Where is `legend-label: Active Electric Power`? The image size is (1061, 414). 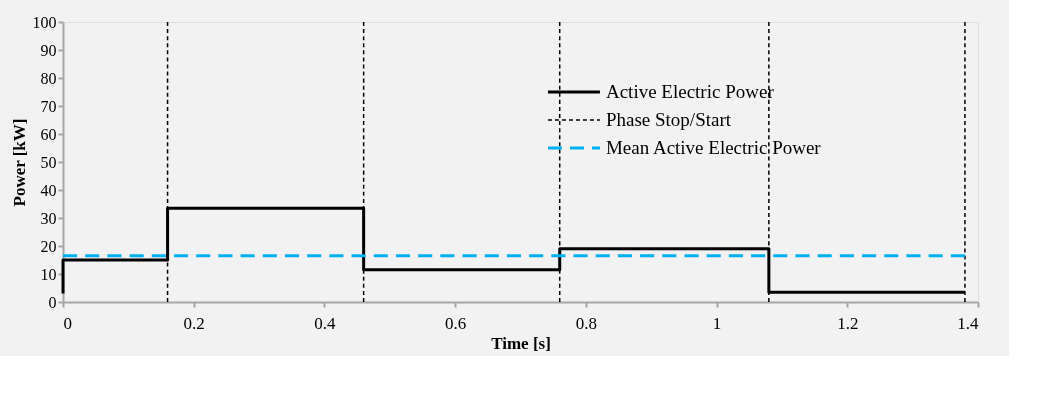 legend-label: Active Electric Power is located at coordinates (690, 91).